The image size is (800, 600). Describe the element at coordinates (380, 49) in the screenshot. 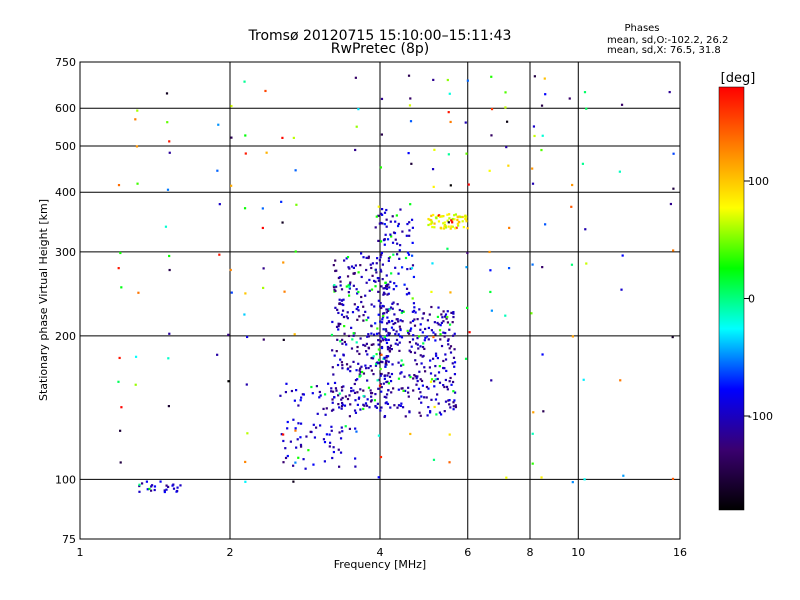

I see `chart-subtitle: RwPretec (8p)` at that location.